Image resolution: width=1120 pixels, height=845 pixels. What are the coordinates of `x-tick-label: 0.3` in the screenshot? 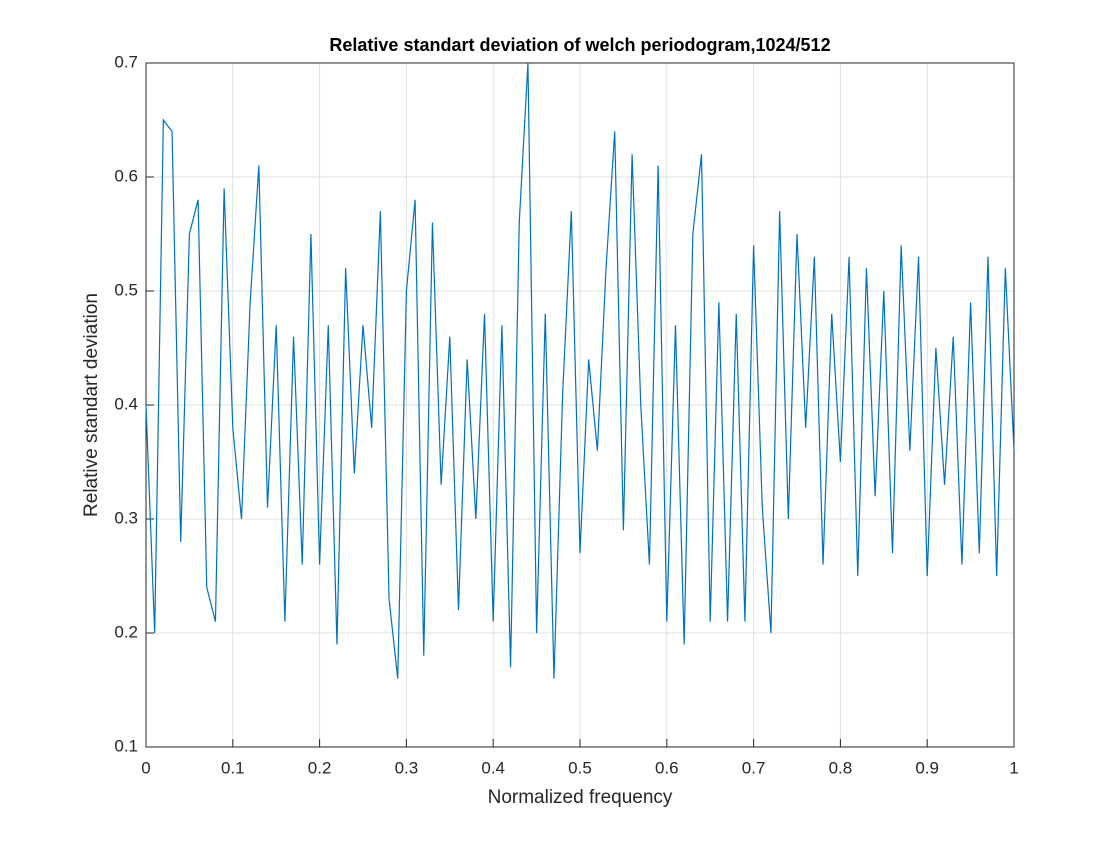 It's located at (407, 767).